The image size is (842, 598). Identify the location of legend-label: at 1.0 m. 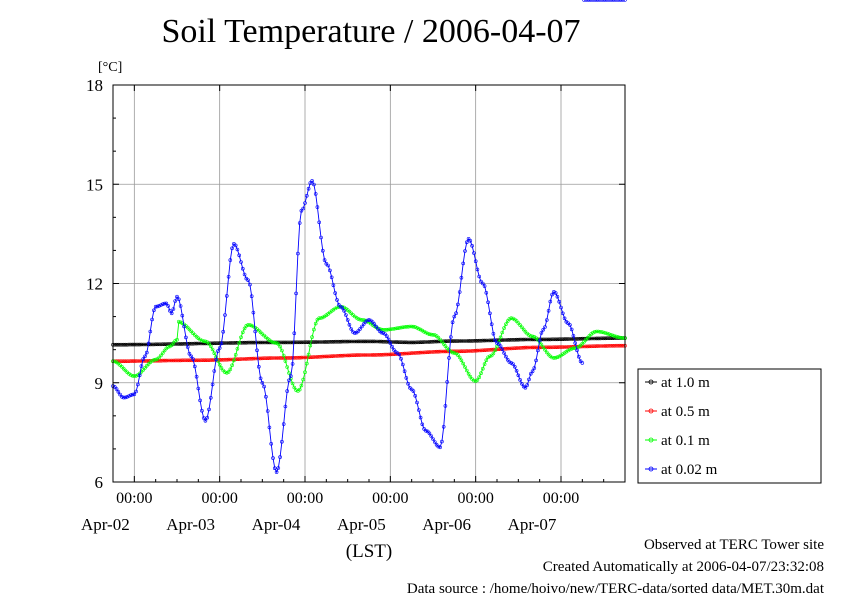
(685, 383).